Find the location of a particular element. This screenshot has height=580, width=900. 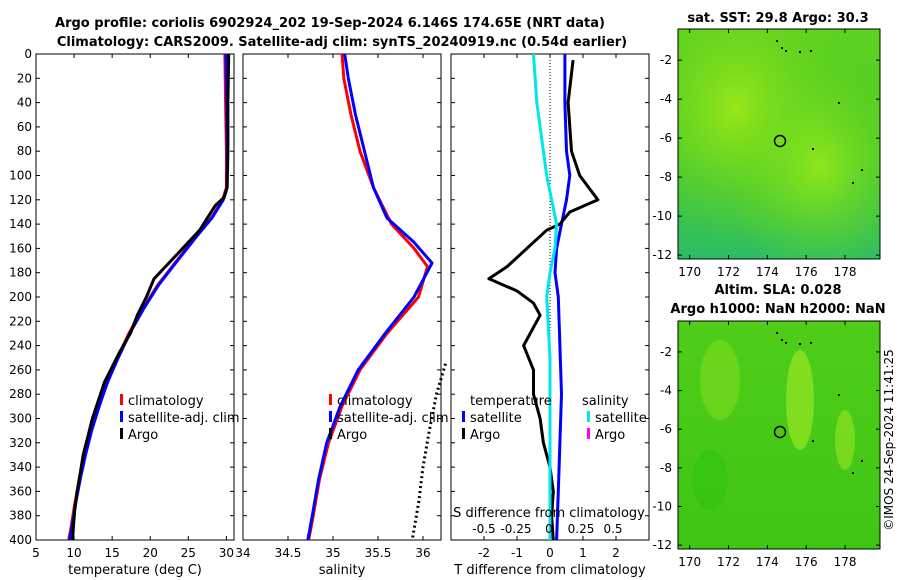

y-tick-label: 300 is located at coordinates (20, 419).